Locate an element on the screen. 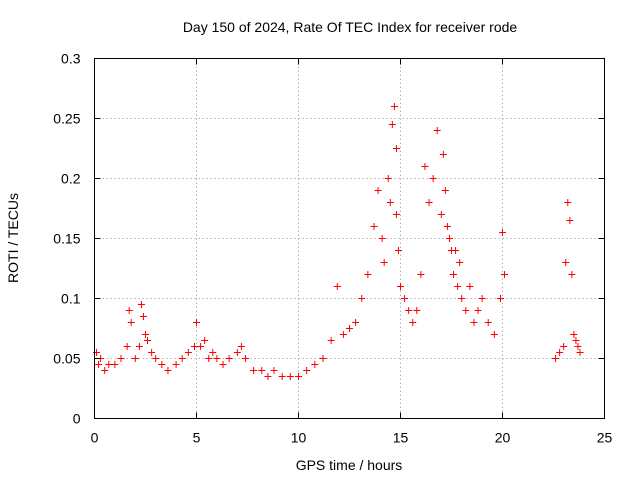 Image resolution: width=640 pixels, height=480 pixels. x-tick-label: 25 is located at coordinates (605, 438).